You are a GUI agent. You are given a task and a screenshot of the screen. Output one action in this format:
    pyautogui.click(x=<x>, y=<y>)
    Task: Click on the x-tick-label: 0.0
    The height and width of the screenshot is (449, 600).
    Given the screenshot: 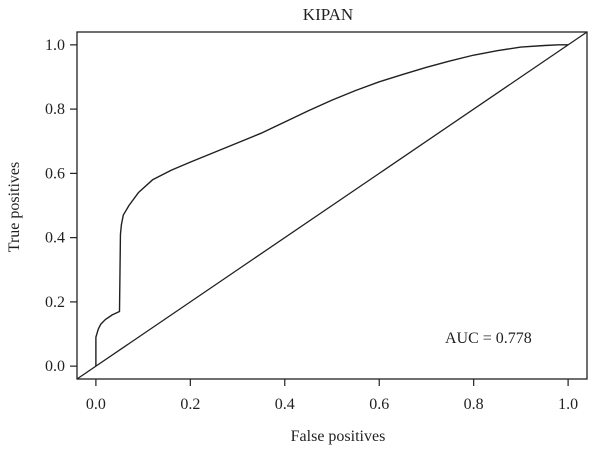 What is the action you would take?
    pyautogui.click(x=96, y=404)
    